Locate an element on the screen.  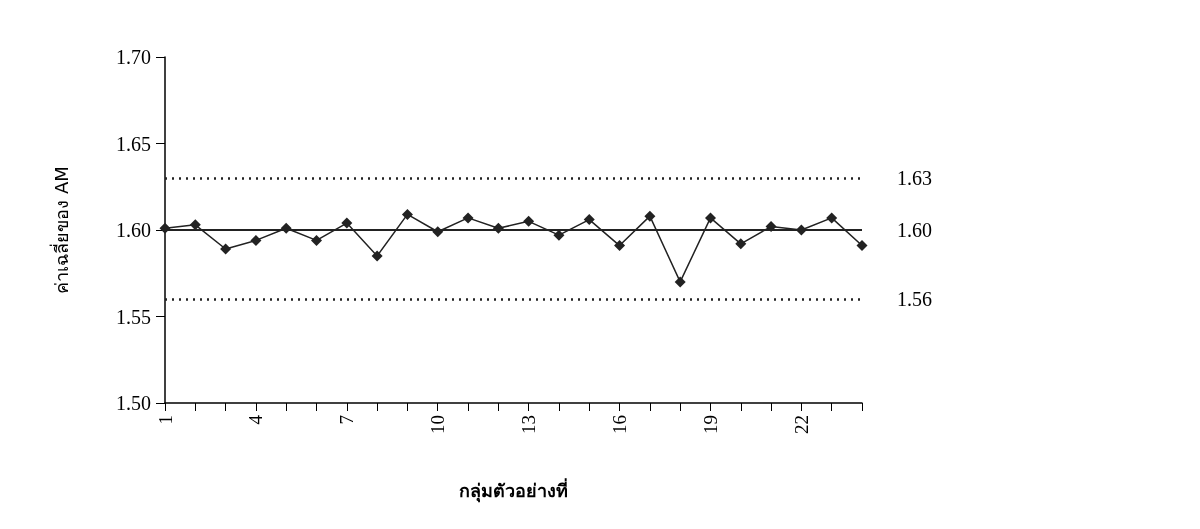
y-axis-title: ค่าเฉลี่ยของ AM is located at coordinates (60, 230).